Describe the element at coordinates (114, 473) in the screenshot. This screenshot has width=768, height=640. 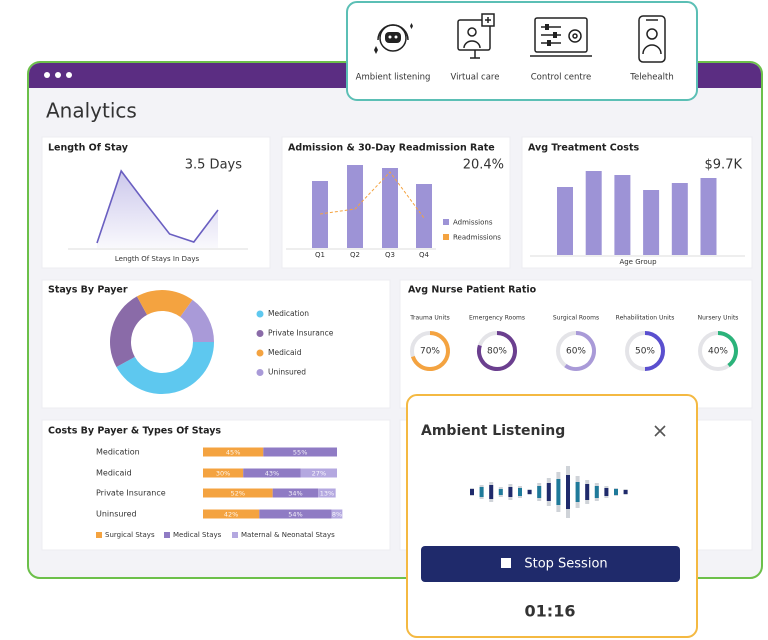
I see `y-tick-label: Medicaid` at that location.